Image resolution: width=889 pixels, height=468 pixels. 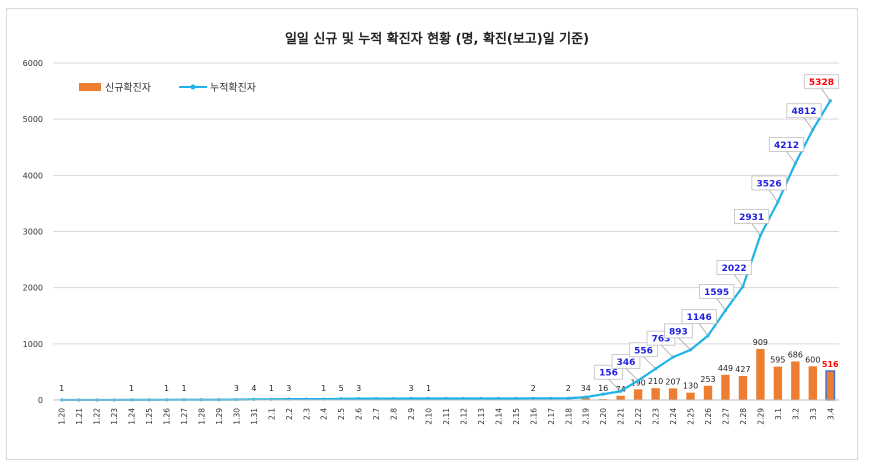 I want to click on x-tick-label: 2.25, so click(x=691, y=416).